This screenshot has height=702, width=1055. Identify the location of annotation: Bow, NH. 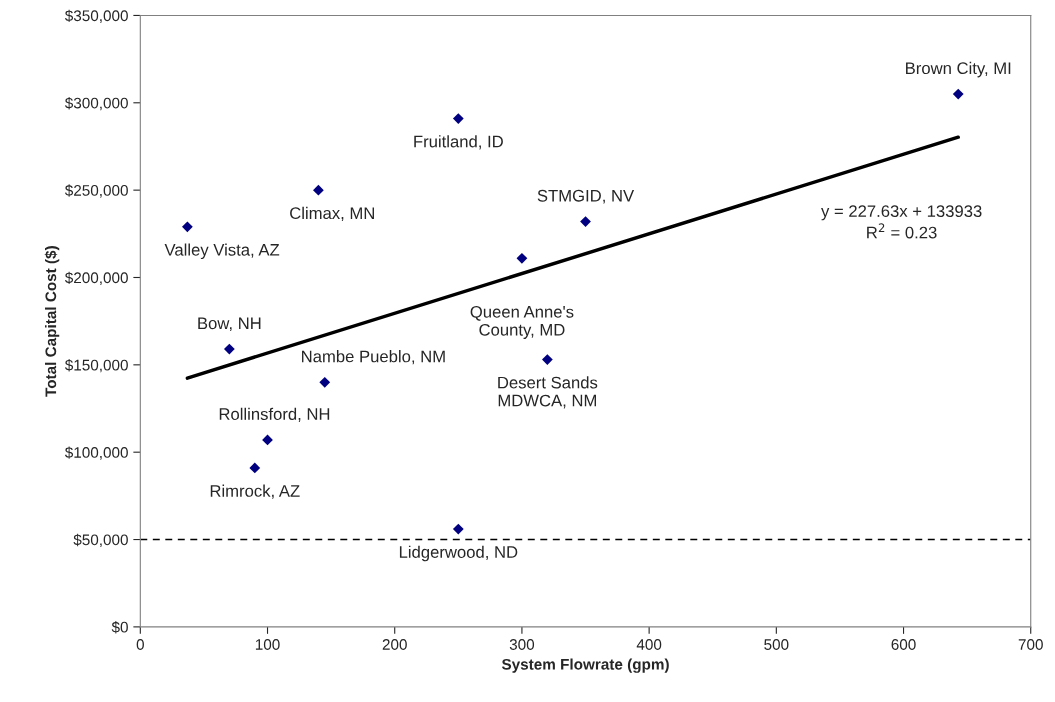
(229, 324).